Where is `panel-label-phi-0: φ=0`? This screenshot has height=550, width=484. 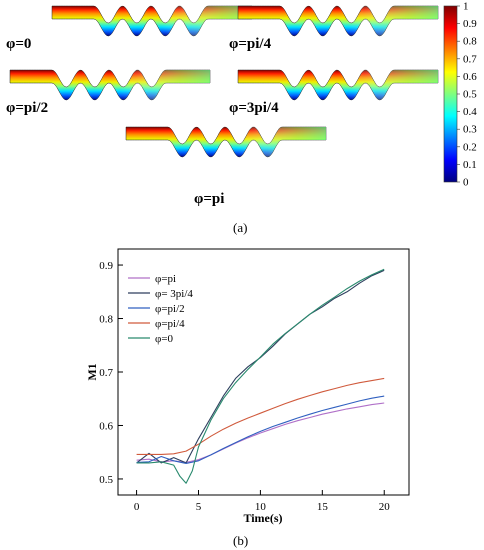 panel-label-phi-0: φ=0 is located at coordinates (18, 44).